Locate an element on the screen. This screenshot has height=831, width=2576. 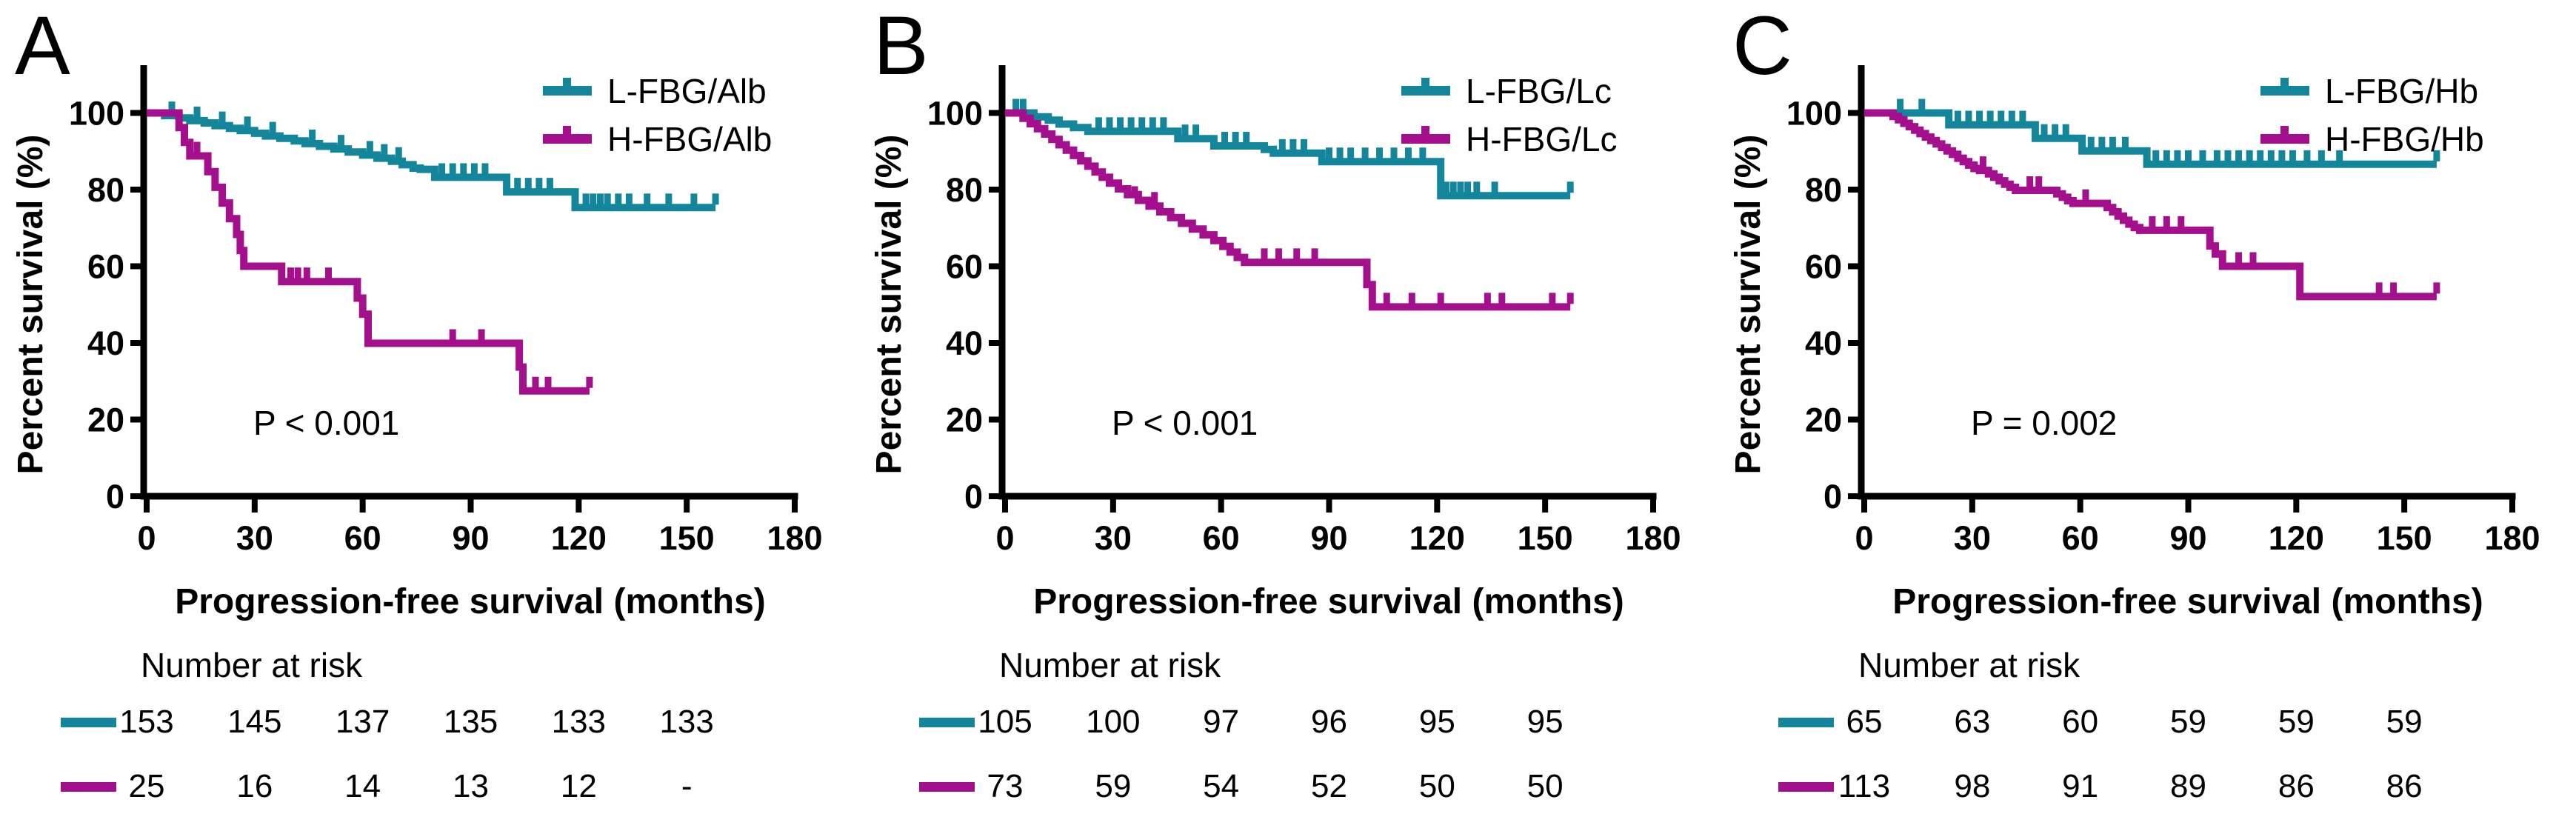
risk-count: 96 is located at coordinates (1329, 722).